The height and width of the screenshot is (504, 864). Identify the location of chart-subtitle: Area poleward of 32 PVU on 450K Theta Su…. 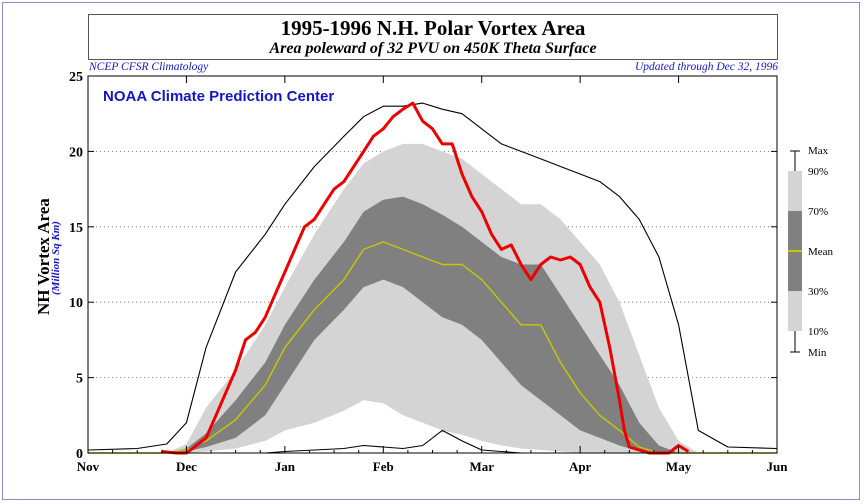
(433, 48).